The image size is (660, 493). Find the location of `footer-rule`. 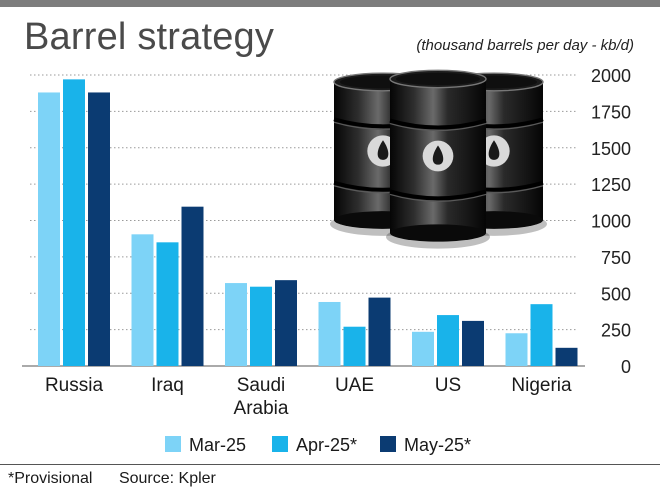

footer-rule is located at coordinates (330, 464).